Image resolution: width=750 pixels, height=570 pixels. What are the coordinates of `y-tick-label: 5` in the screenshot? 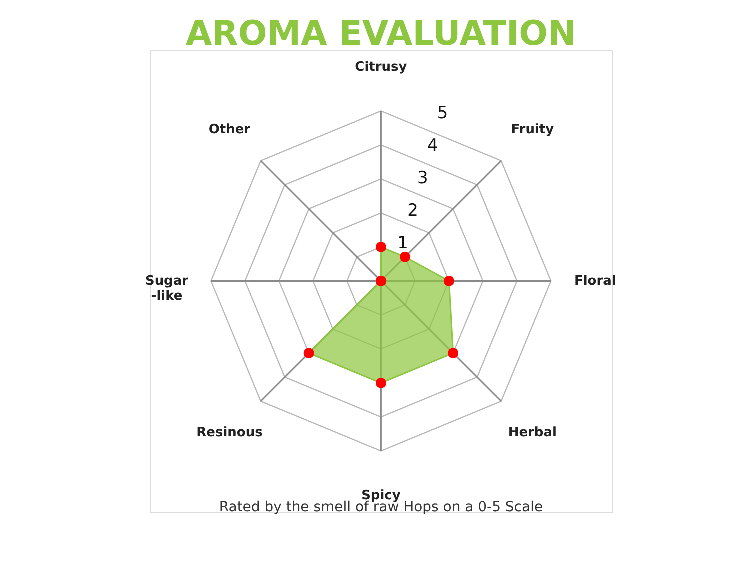 It's located at (442, 114).